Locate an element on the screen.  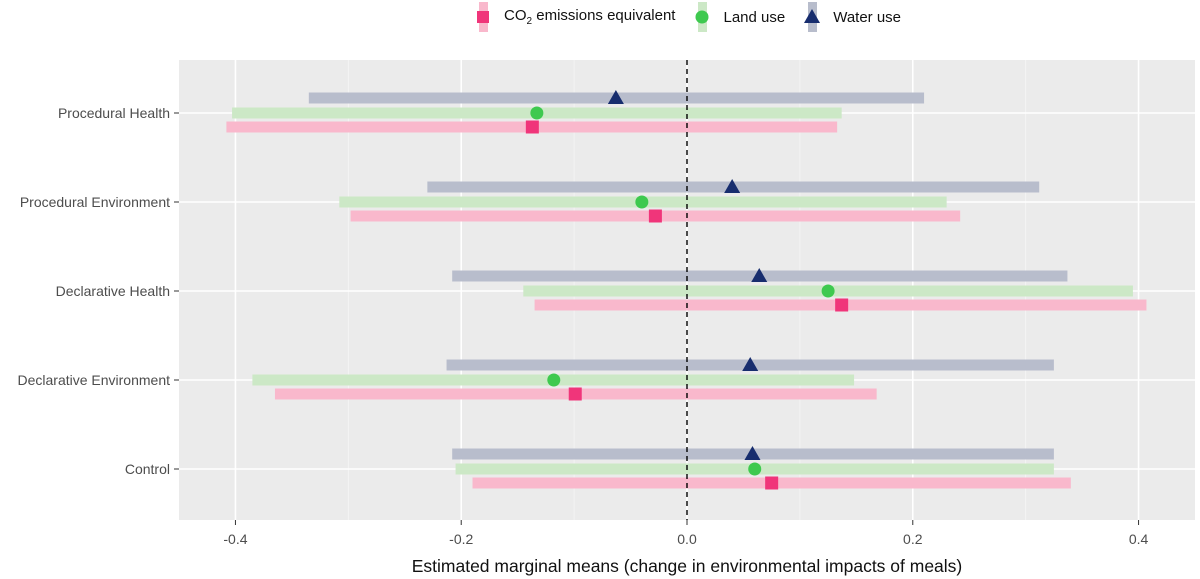
circle-marker-icon is located at coordinates (702, 17).